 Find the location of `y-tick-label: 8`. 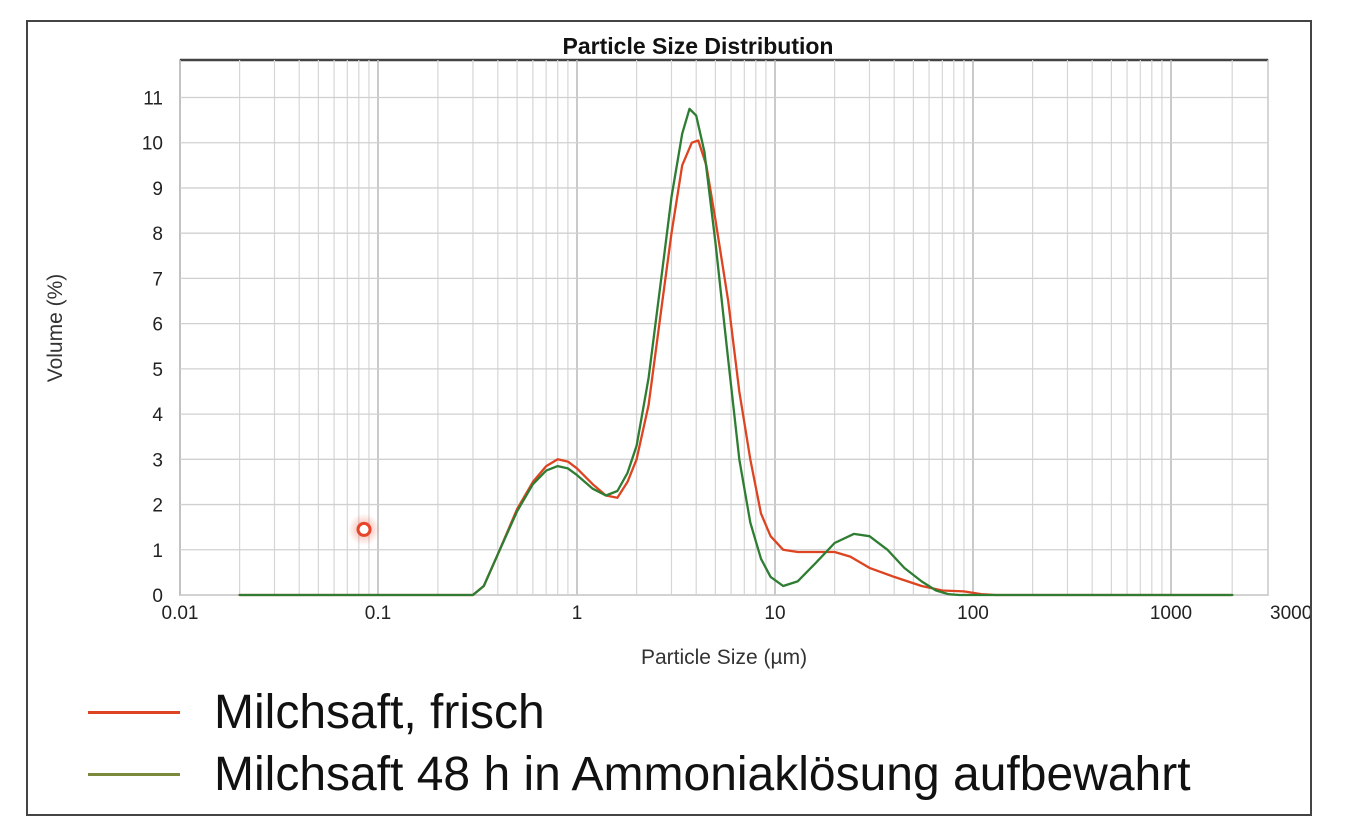

y-tick-label: 8 is located at coordinates (157, 234).